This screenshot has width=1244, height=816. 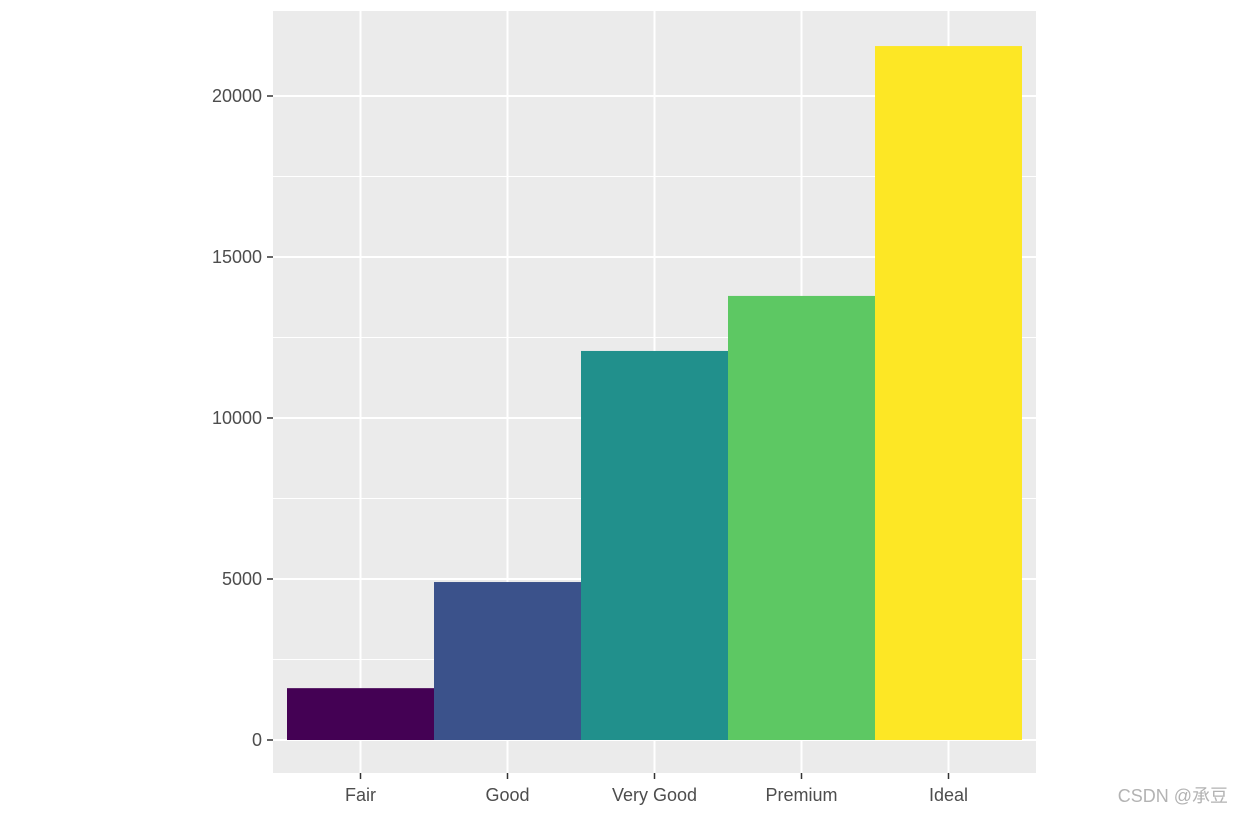 What do you see at coordinates (237, 418) in the screenshot?
I see `y-tick-label-2: 10000` at bounding box center [237, 418].